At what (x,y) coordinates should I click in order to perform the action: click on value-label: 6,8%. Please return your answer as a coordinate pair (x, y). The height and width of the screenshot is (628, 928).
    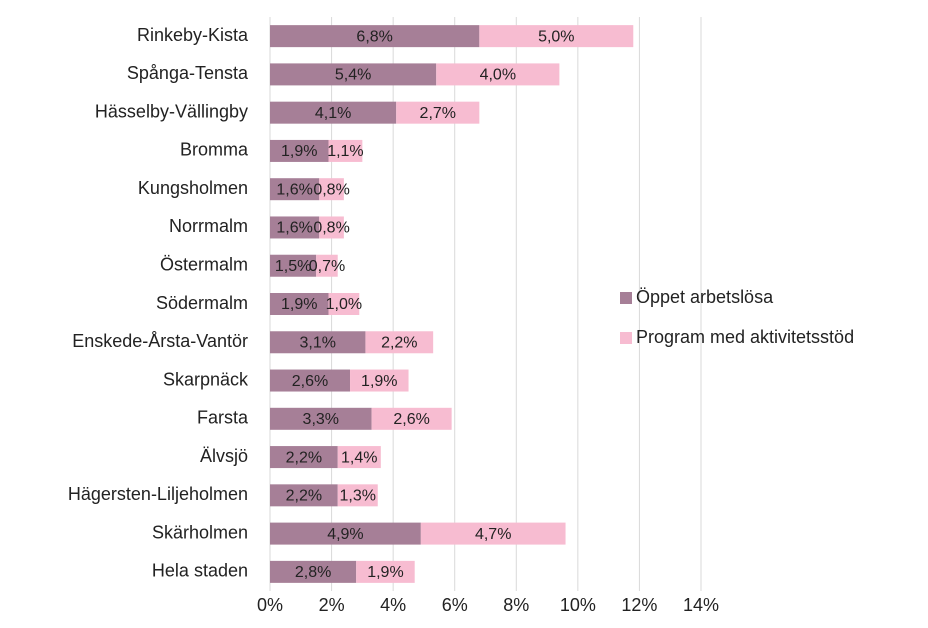
    Looking at the image, I should click on (374, 36).